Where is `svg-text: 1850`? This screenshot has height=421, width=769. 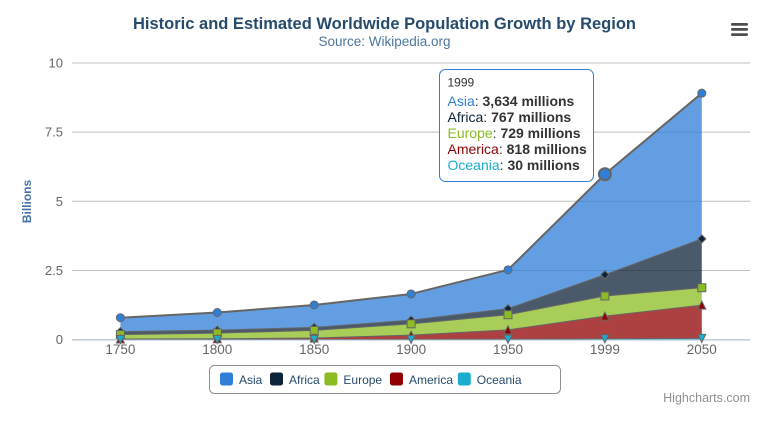
svg-text: 1850 is located at coordinates (314, 349).